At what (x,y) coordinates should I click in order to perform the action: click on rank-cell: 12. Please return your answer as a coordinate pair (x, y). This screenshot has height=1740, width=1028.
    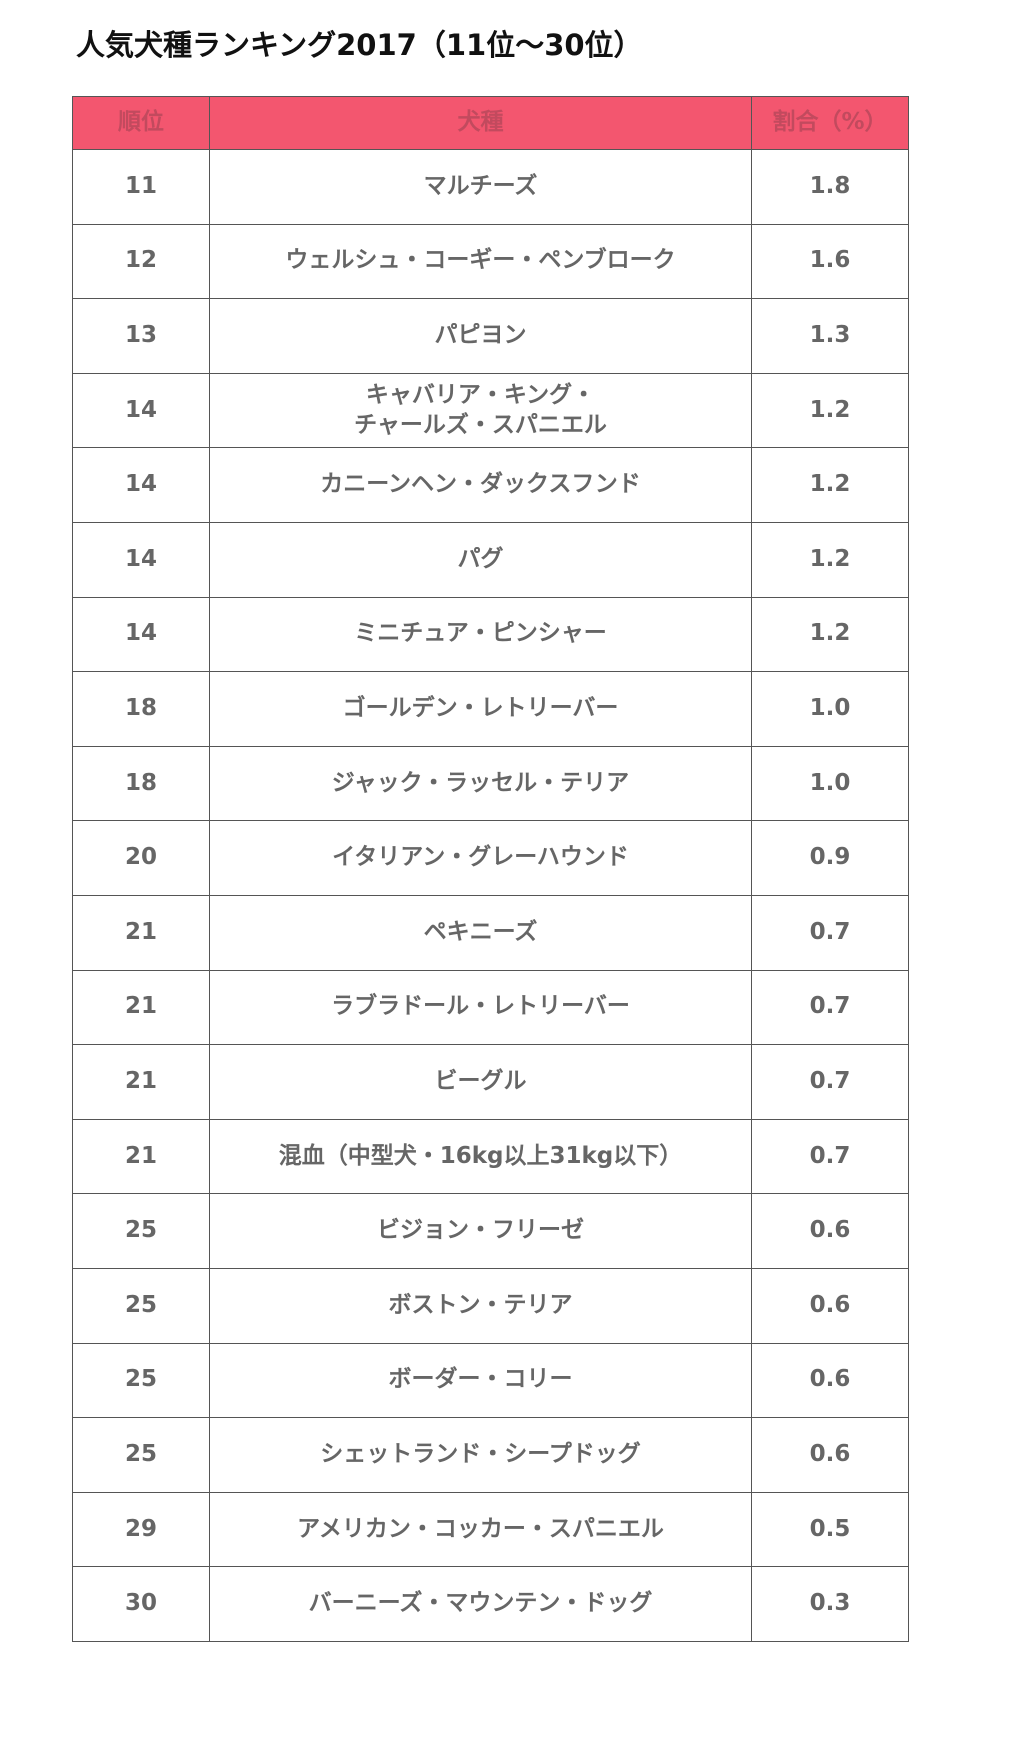
    Looking at the image, I should click on (141, 261).